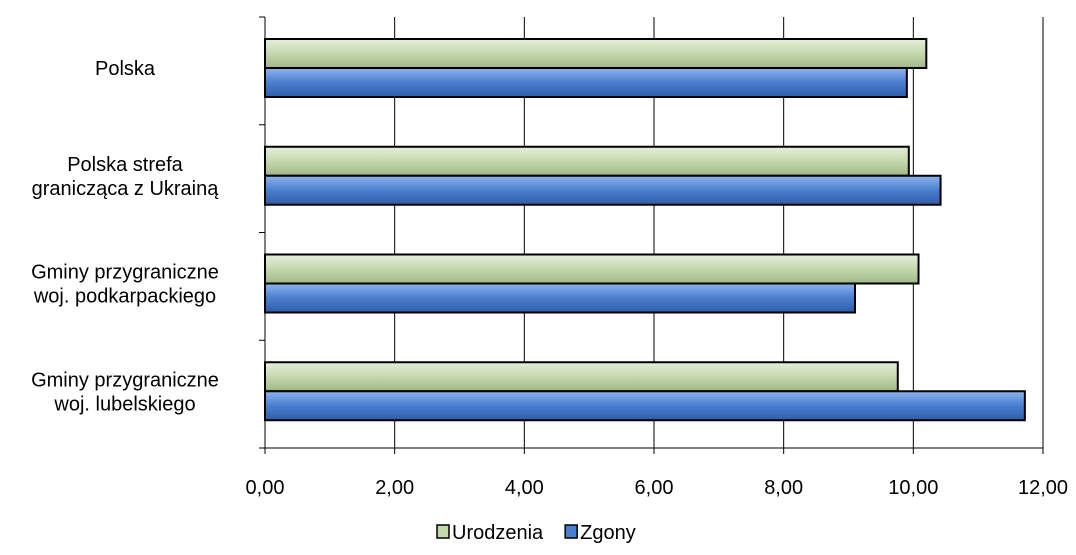 The width and height of the screenshot is (1076, 555). I want to click on category-label: woj. lubelskiego, so click(124, 404).